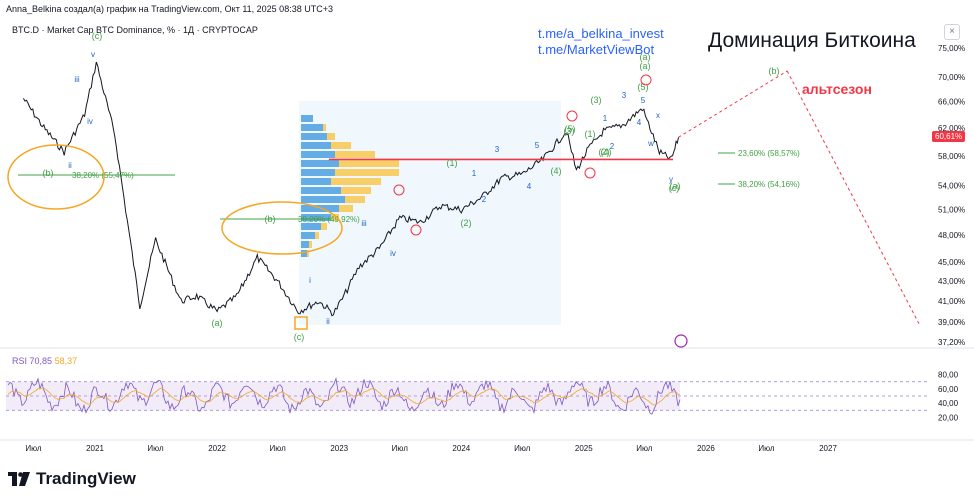 The height and width of the screenshot is (498, 974). I want to click on volume-profile-bars, so click(350, 186).